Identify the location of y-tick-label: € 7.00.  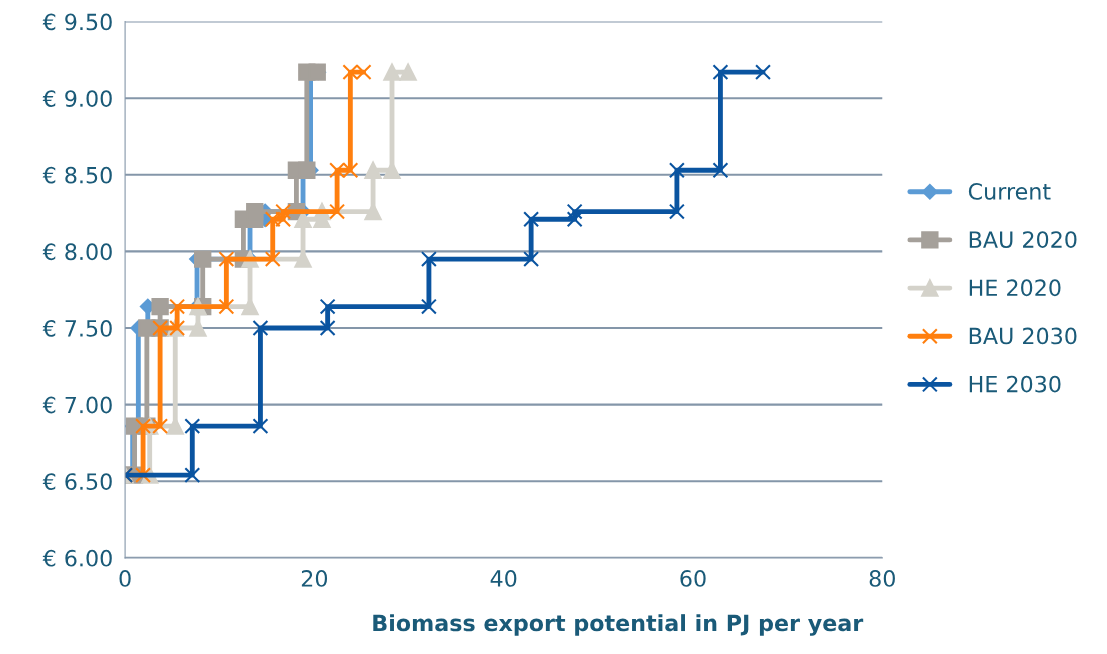
(77, 405).